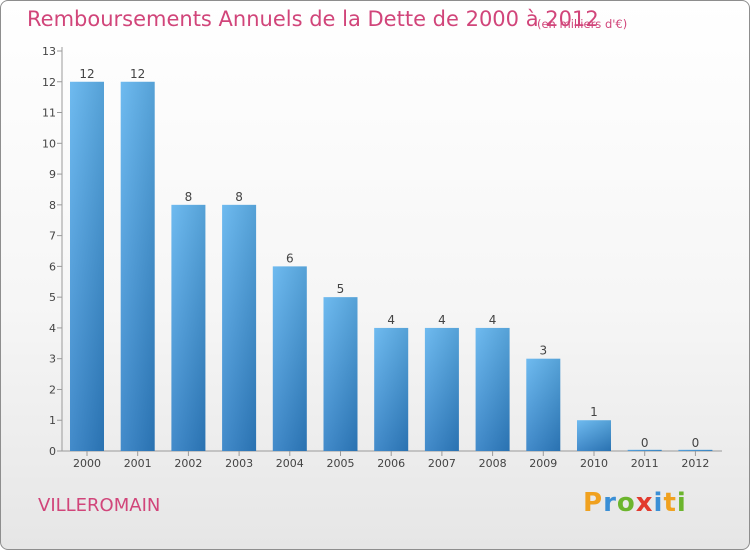 The width and height of the screenshot is (750, 550). Describe the element at coordinates (391, 463) in the screenshot. I see `x-tick-label-2006: 2006` at that location.